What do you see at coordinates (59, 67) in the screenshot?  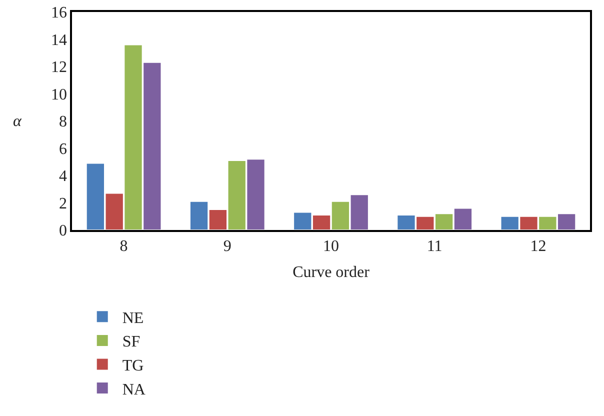 I see `y-tick-label: 12` at bounding box center [59, 67].